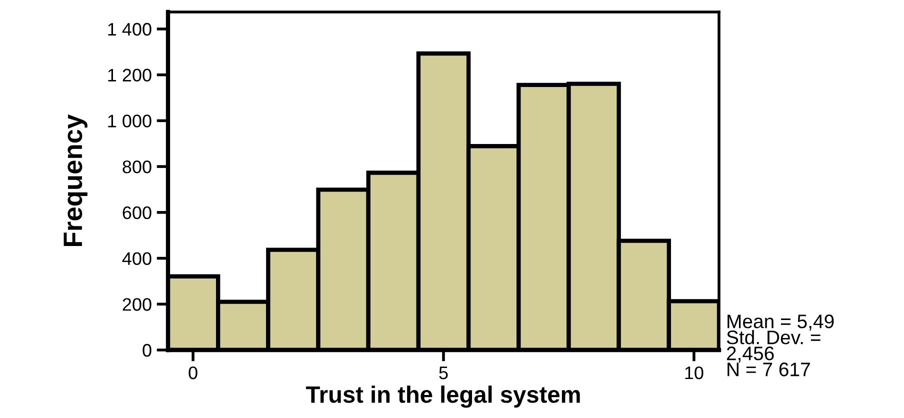 Image resolution: width=904 pixels, height=418 pixels. Describe the element at coordinates (780, 345) in the screenshot. I see `text: Mean = 5,49 Std. Dev. = 2,456 N = 7 617` at that location.